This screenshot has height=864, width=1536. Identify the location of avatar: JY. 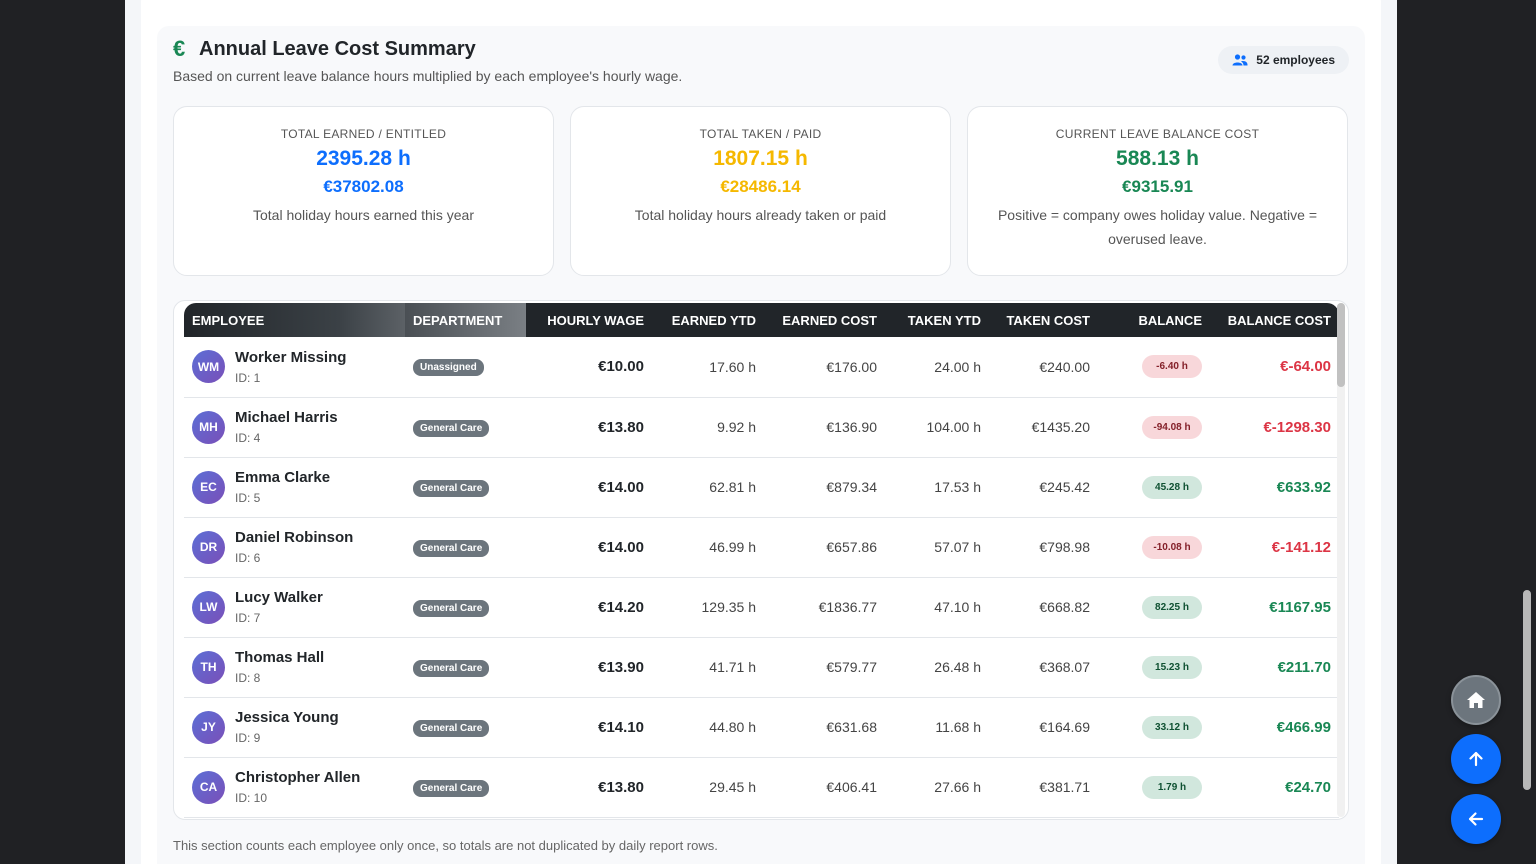
(208, 727).